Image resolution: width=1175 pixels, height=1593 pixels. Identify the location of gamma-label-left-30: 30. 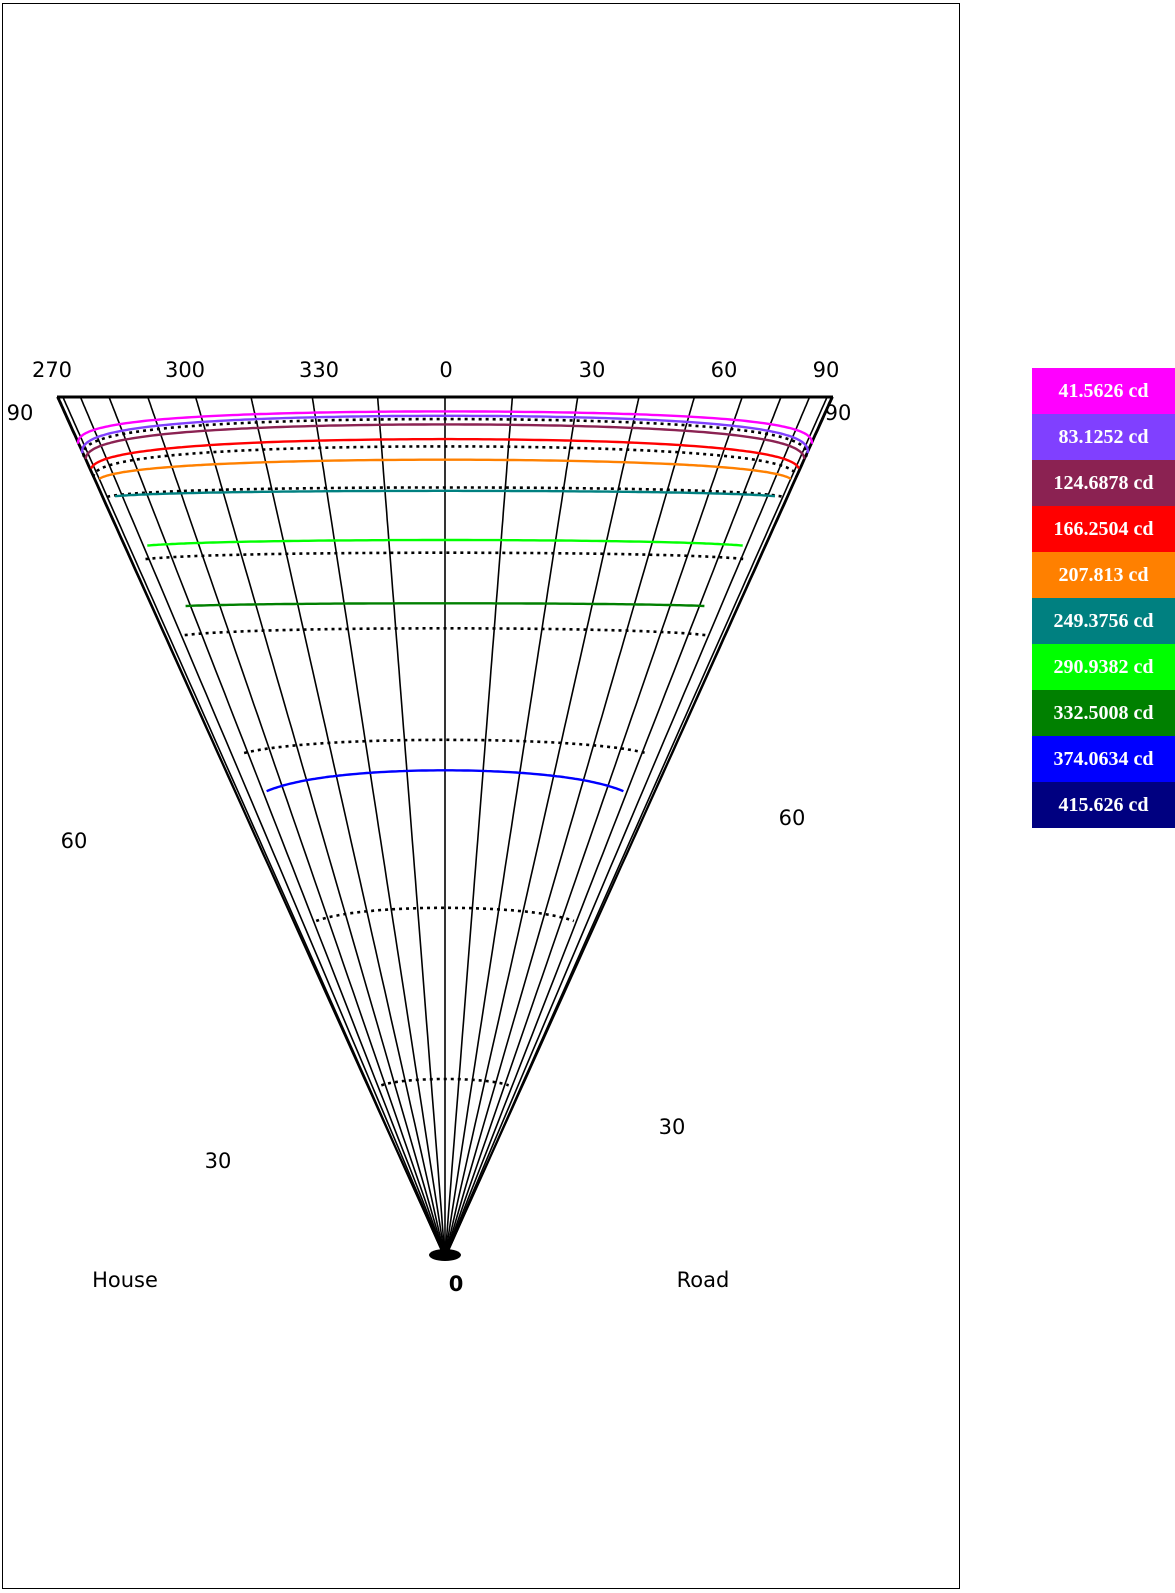
(218, 1161).